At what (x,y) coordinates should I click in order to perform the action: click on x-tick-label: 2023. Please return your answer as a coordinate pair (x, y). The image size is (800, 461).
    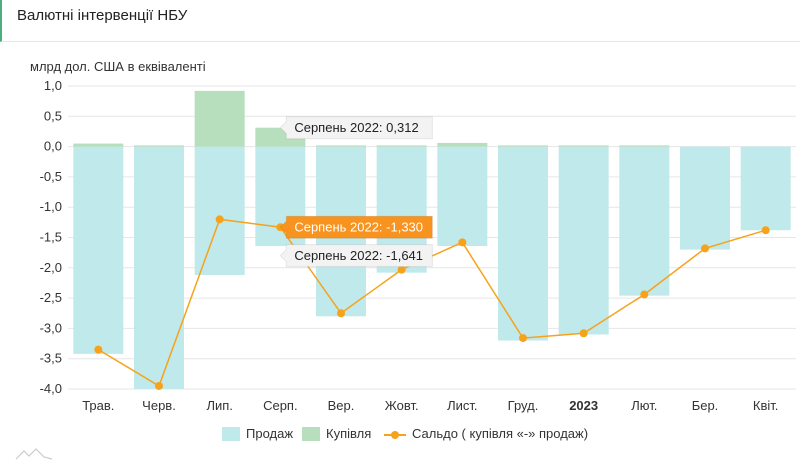
    Looking at the image, I should click on (583, 405).